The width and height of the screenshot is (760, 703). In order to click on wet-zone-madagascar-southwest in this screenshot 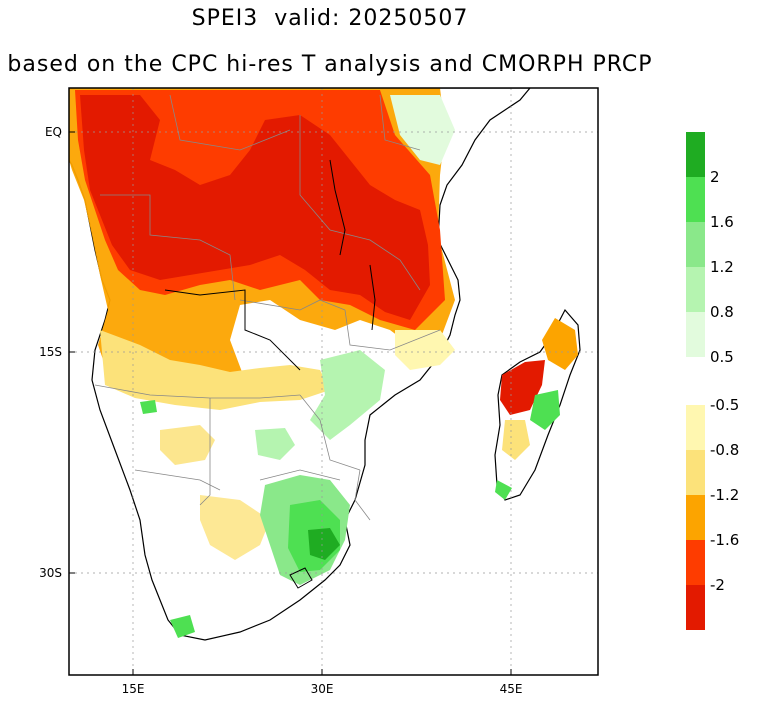, I will do `click(503, 490)`.